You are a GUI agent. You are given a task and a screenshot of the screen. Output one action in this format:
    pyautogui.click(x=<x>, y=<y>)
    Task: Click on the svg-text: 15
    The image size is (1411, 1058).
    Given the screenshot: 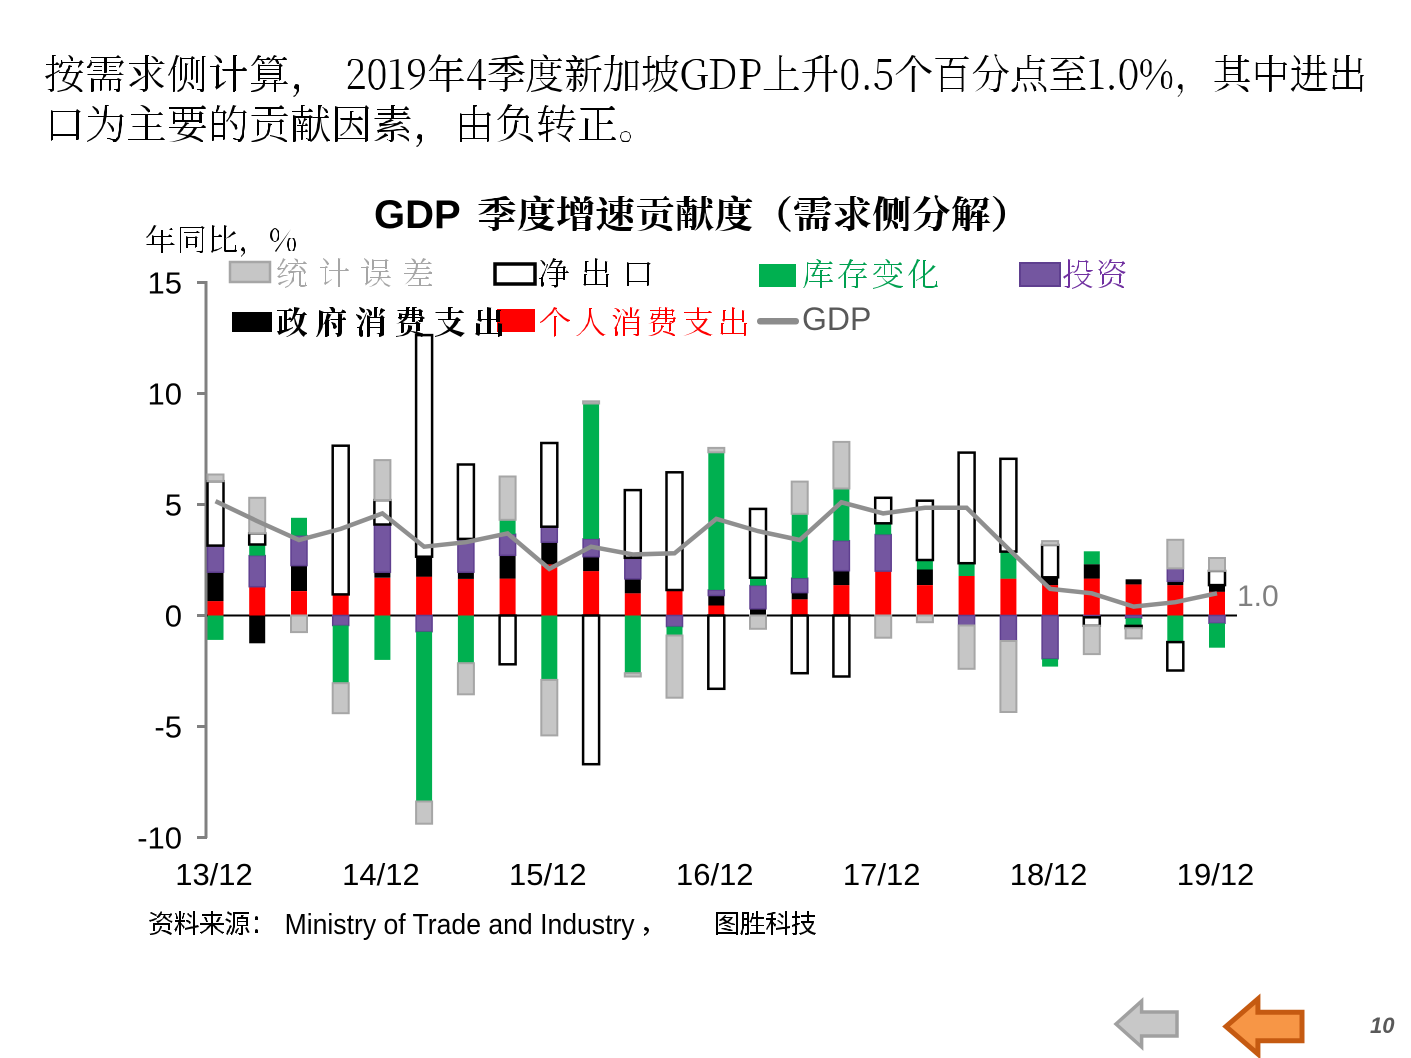 What is the action you would take?
    pyautogui.click(x=165, y=283)
    